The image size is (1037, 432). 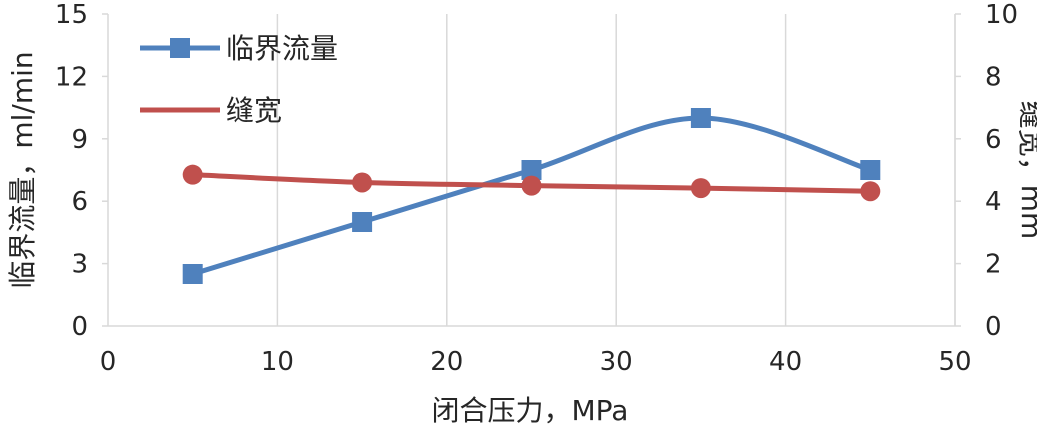 What do you see at coordinates (446, 362) in the screenshot?
I see `x-tick-label: 20` at bounding box center [446, 362].